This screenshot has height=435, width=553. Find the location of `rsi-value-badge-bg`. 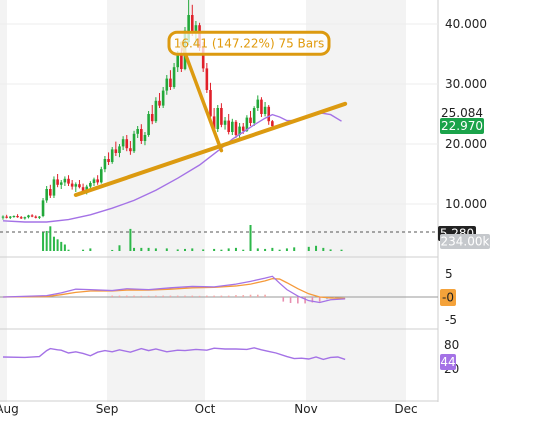

rsi-value-badge-bg is located at coordinates (448, 362).